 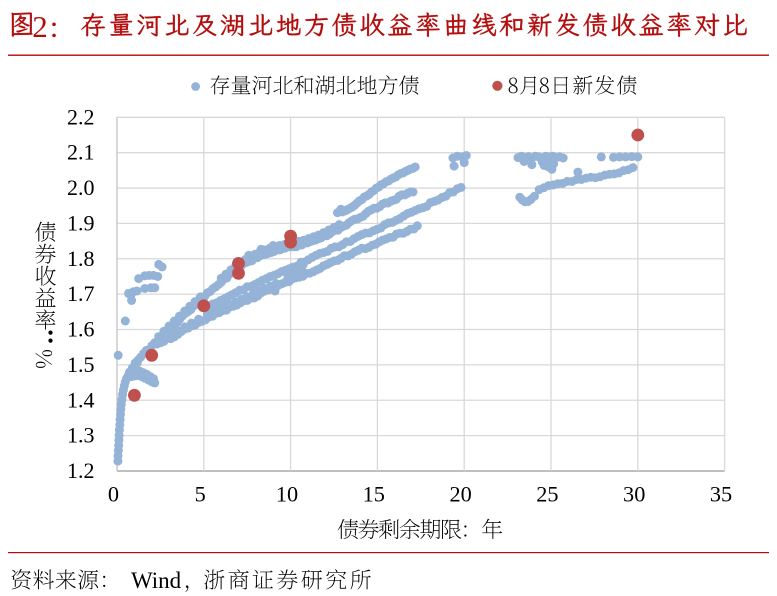 What do you see at coordinates (81, 364) in the screenshot?
I see `svg-text: 1.5` at bounding box center [81, 364].